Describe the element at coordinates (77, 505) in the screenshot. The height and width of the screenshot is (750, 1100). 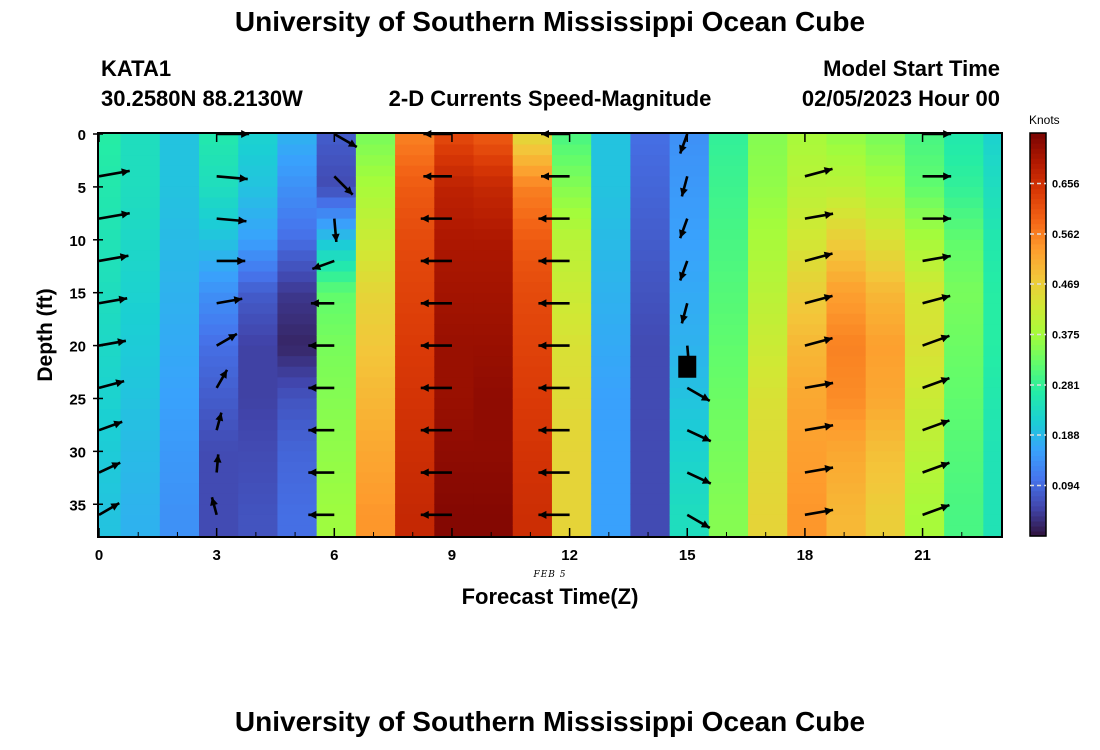
I see `y-tick-label: 35` at that location.